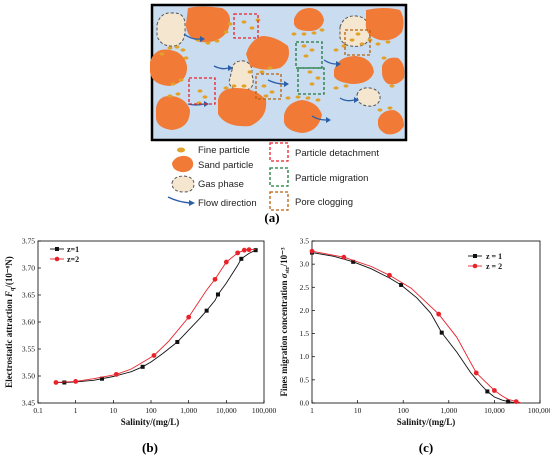 The height and width of the screenshot is (461, 550). What do you see at coordinates (307, 322) in the screenshot?
I see `chart-c-yticks: 0.0 0.5 1.0 1.5 2.0 2.5 3.0 3.5` at bounding box center [307, 322].